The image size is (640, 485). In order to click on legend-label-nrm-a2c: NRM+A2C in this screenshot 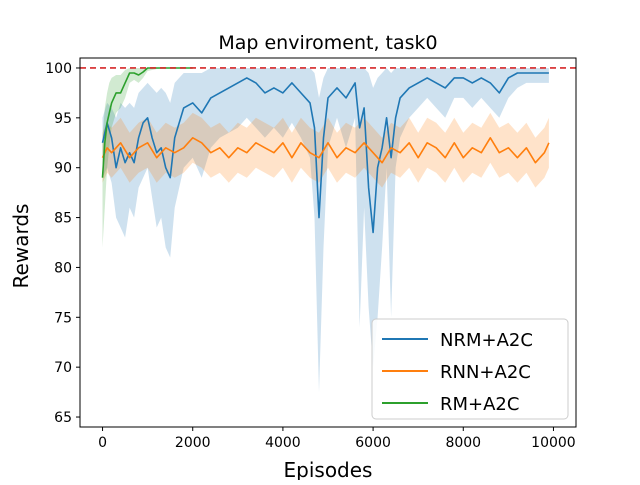, I will do `click(486, 340)`.